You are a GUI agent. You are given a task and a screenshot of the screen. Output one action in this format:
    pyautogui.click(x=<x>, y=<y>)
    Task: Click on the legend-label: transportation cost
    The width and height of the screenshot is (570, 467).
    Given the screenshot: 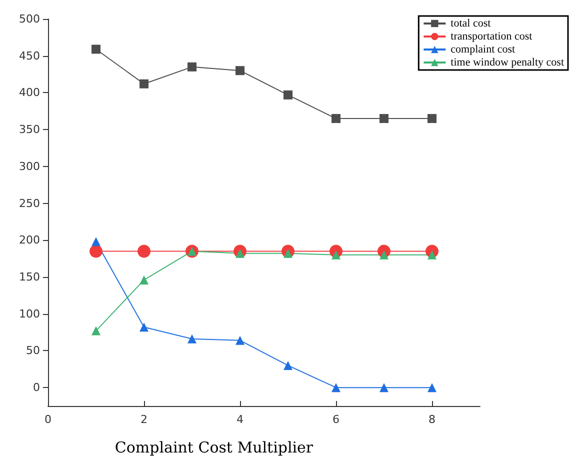 What is the action you would take?
    pyautogui.click(x=491, y=36)
    